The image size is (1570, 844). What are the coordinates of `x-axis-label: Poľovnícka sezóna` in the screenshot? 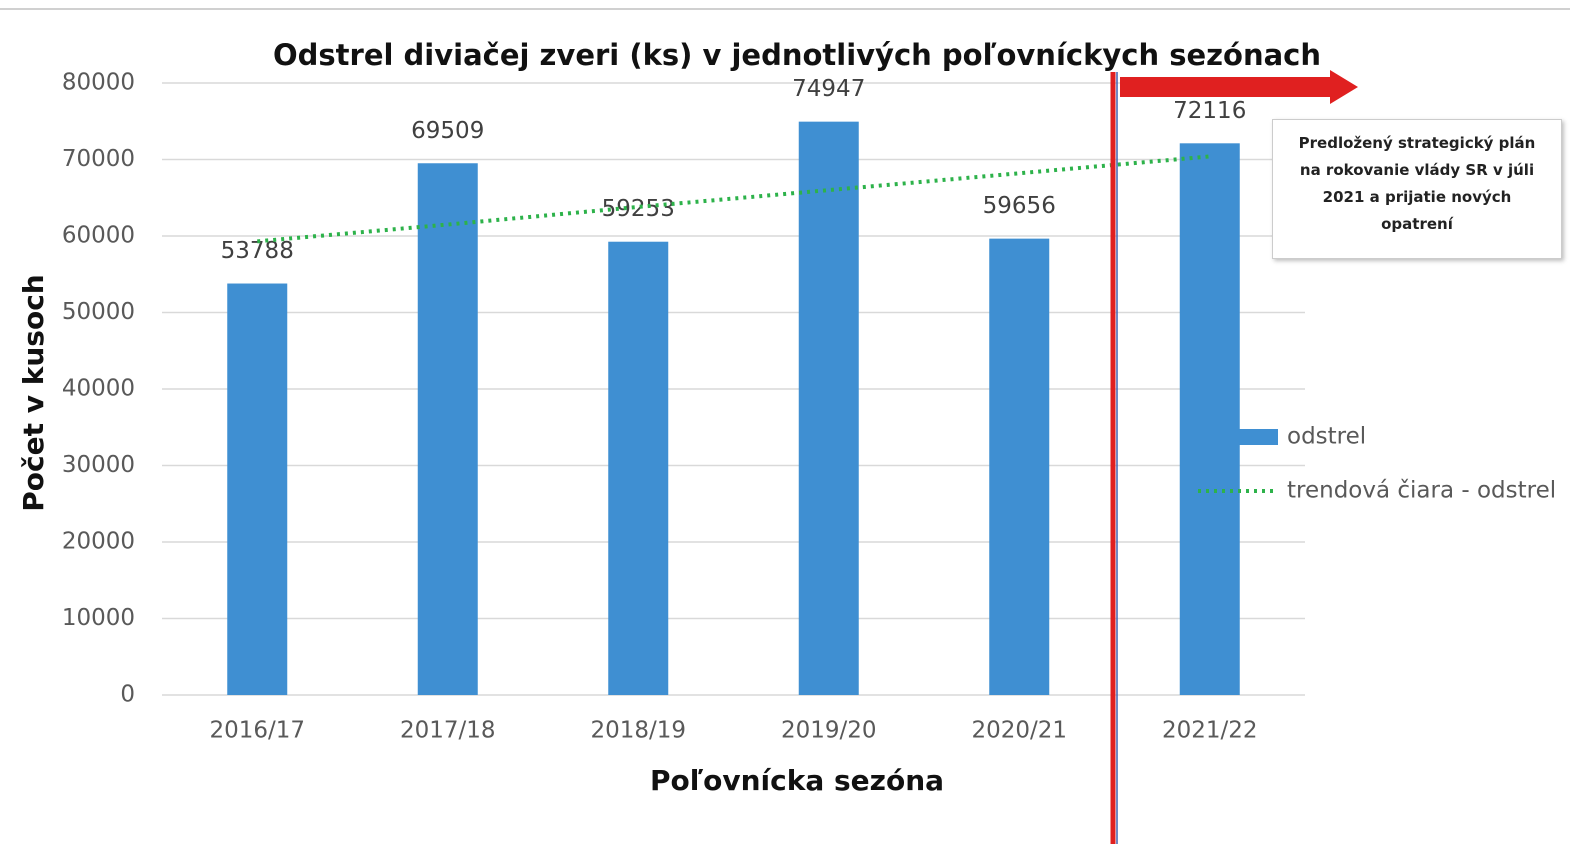 It's located at (797, 780).